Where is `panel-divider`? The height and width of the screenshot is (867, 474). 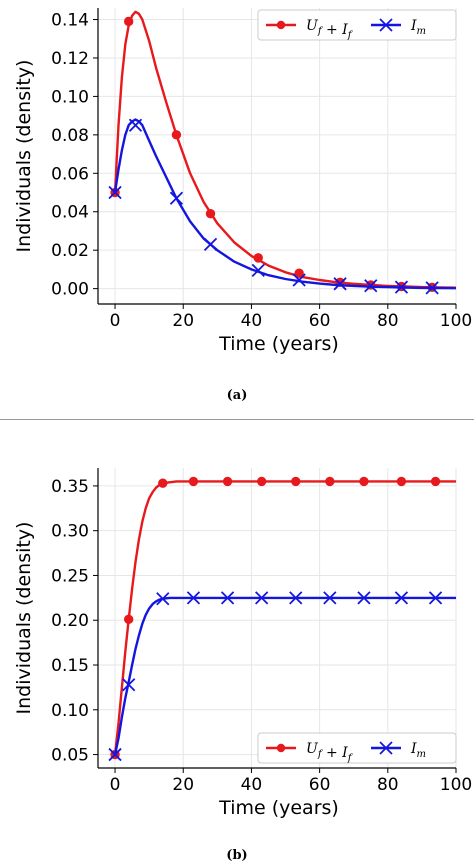
panel-divider is located at coordinates (237, 419).